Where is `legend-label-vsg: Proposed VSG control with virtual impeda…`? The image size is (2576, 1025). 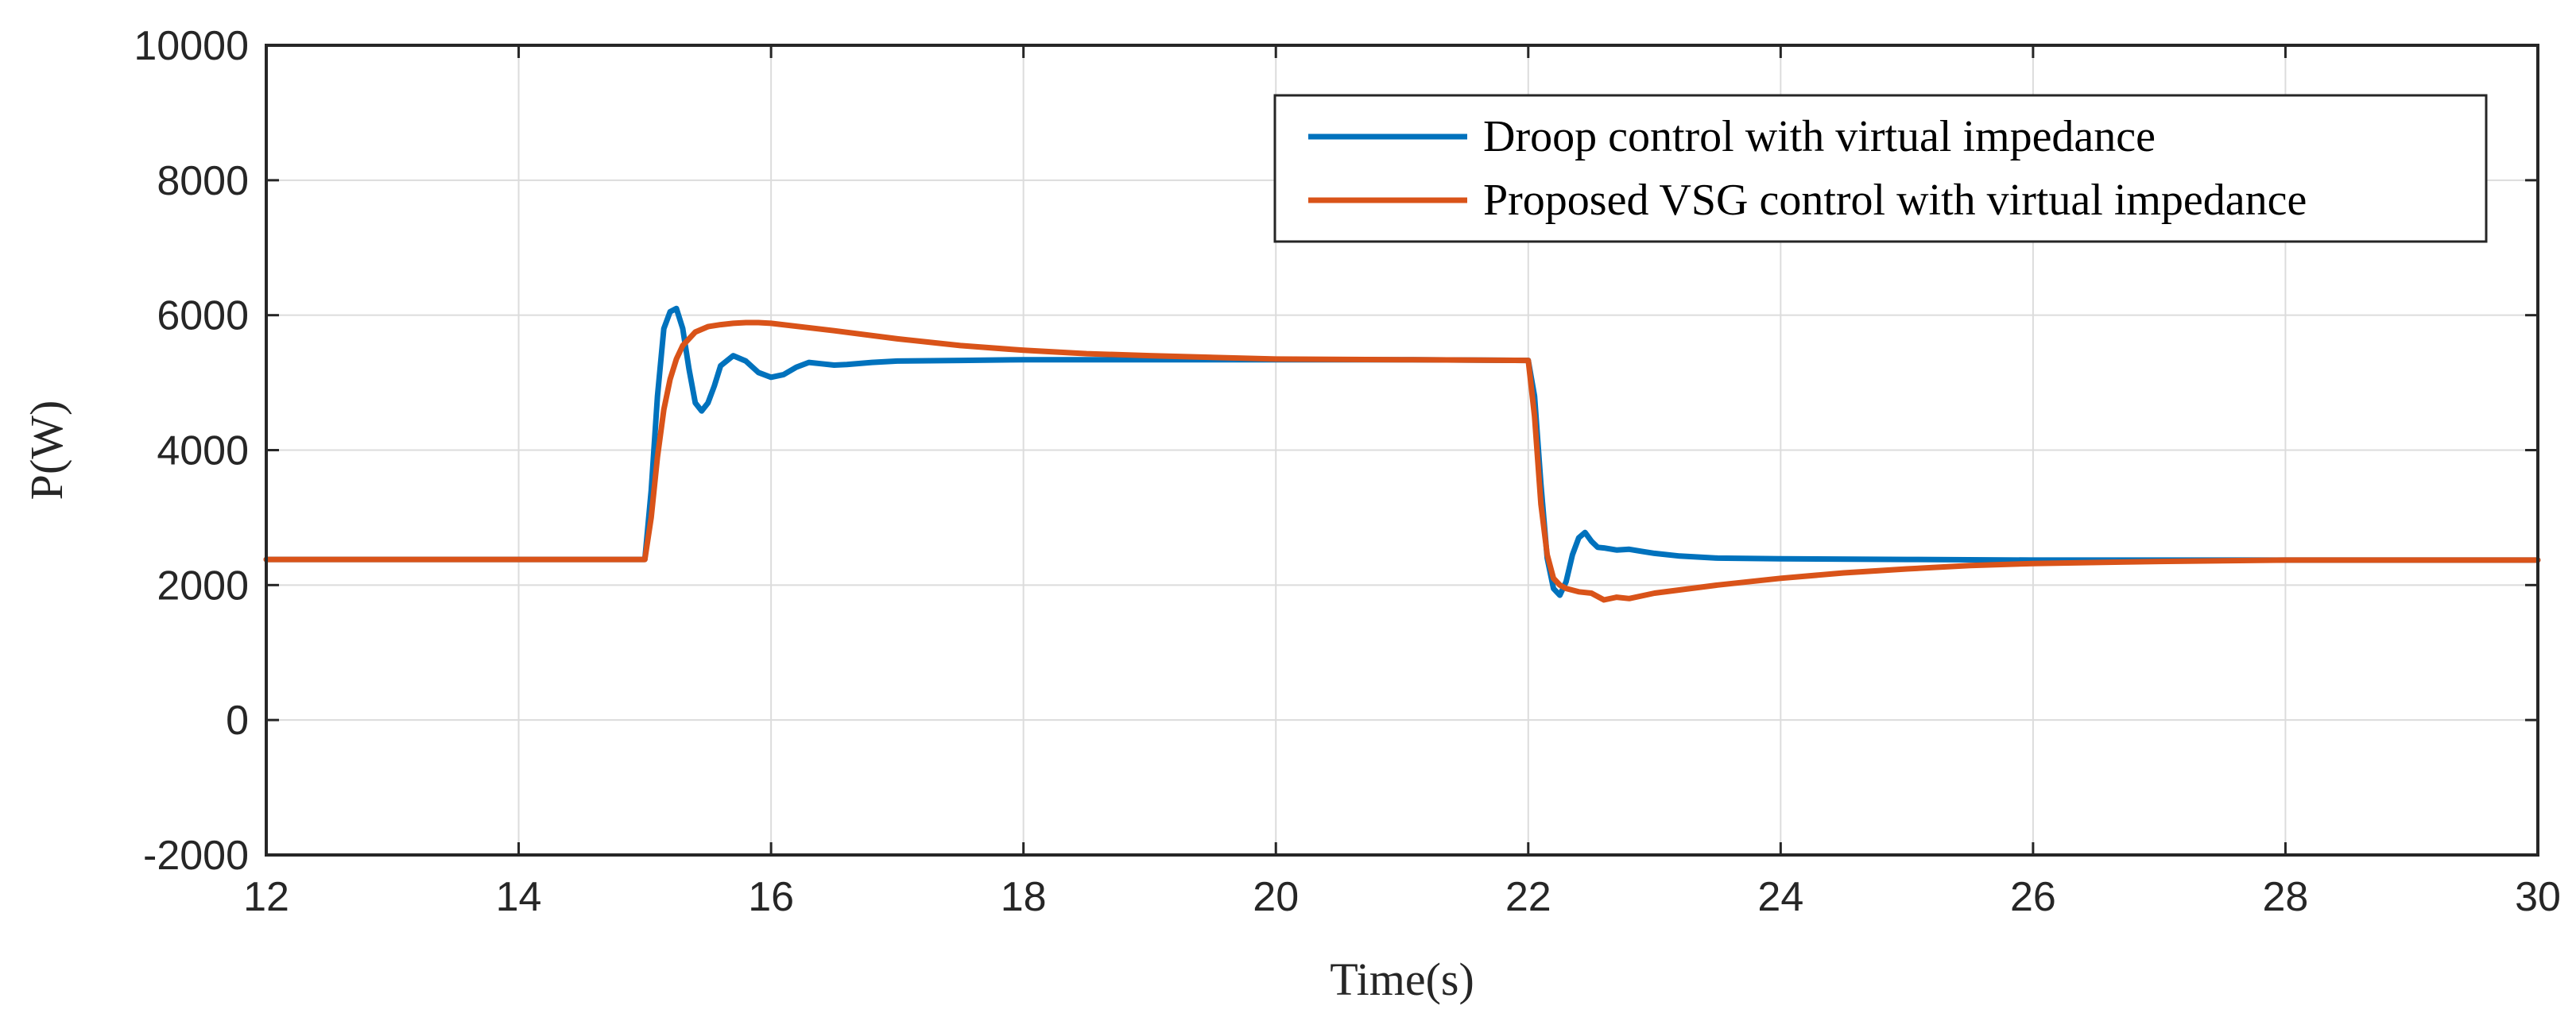
legend-label-vsg: Proposed VSG control with virtual impeda… is located at coordinates (1895, 200).